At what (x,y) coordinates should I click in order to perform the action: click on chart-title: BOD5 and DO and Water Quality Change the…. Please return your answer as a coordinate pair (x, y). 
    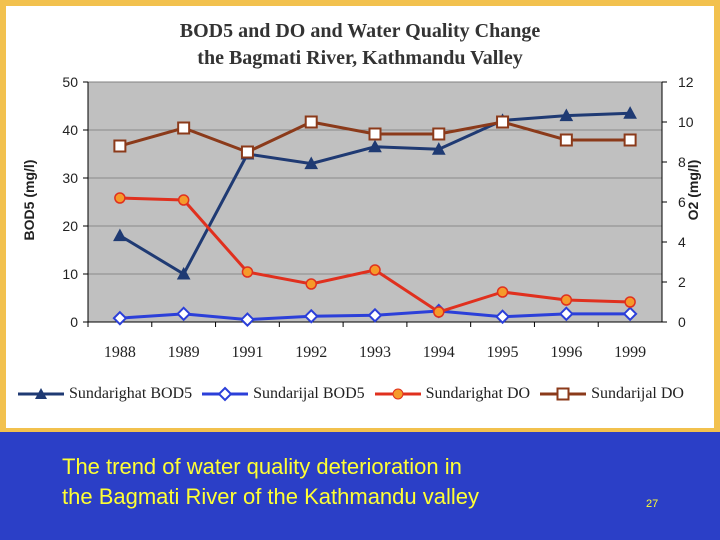
    Looking at the image, I should click on (360, 45).